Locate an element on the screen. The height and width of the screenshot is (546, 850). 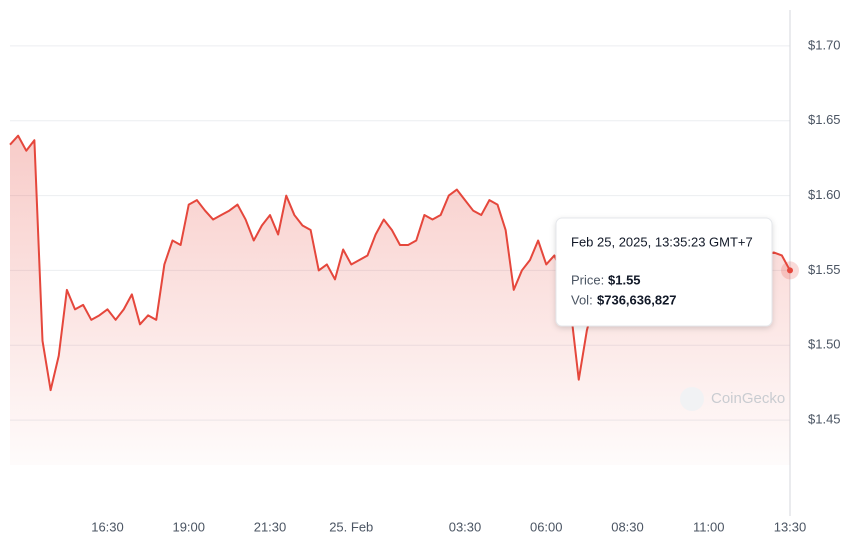
x-tick-label: 25. Feb is located at coordinates (351, 526).